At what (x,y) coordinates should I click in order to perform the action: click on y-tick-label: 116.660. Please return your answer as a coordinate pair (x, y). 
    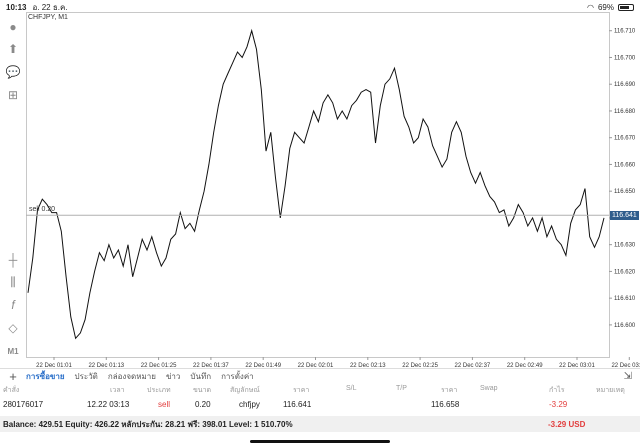
    Looking at the image, I should click on (625, 165).